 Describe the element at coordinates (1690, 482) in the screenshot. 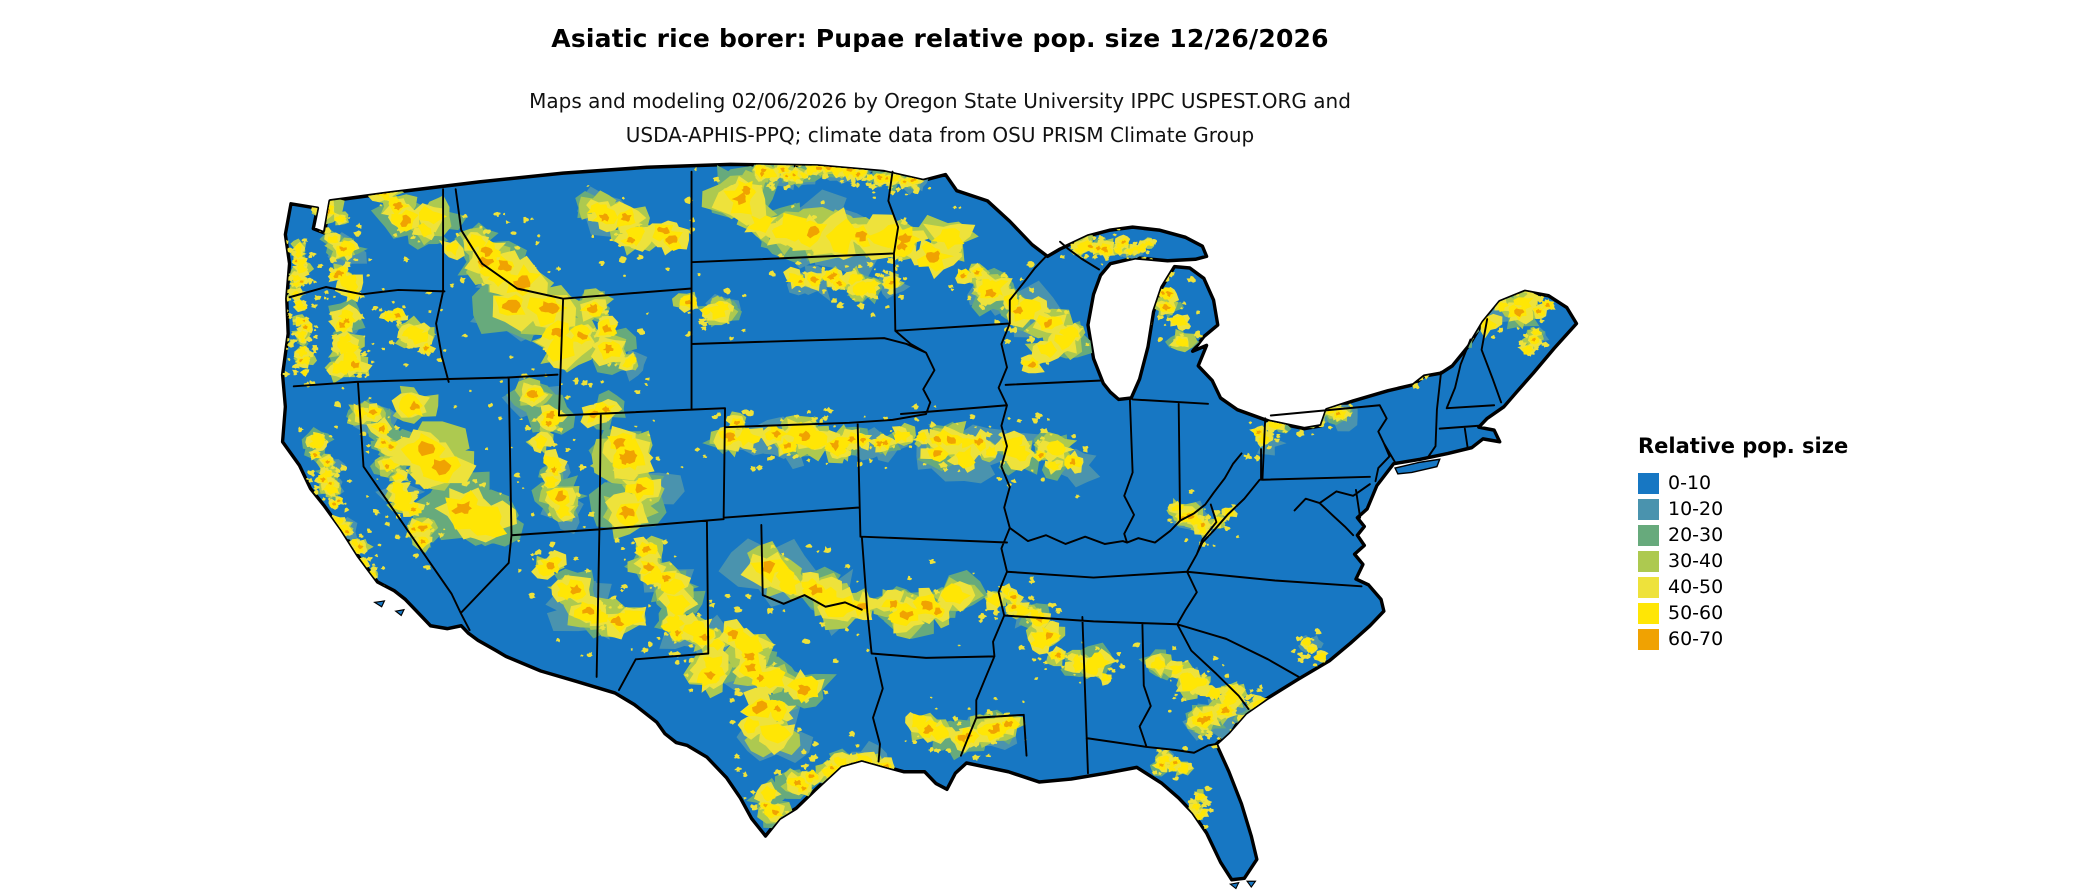

I see `legend-label: 0-10` at that location.